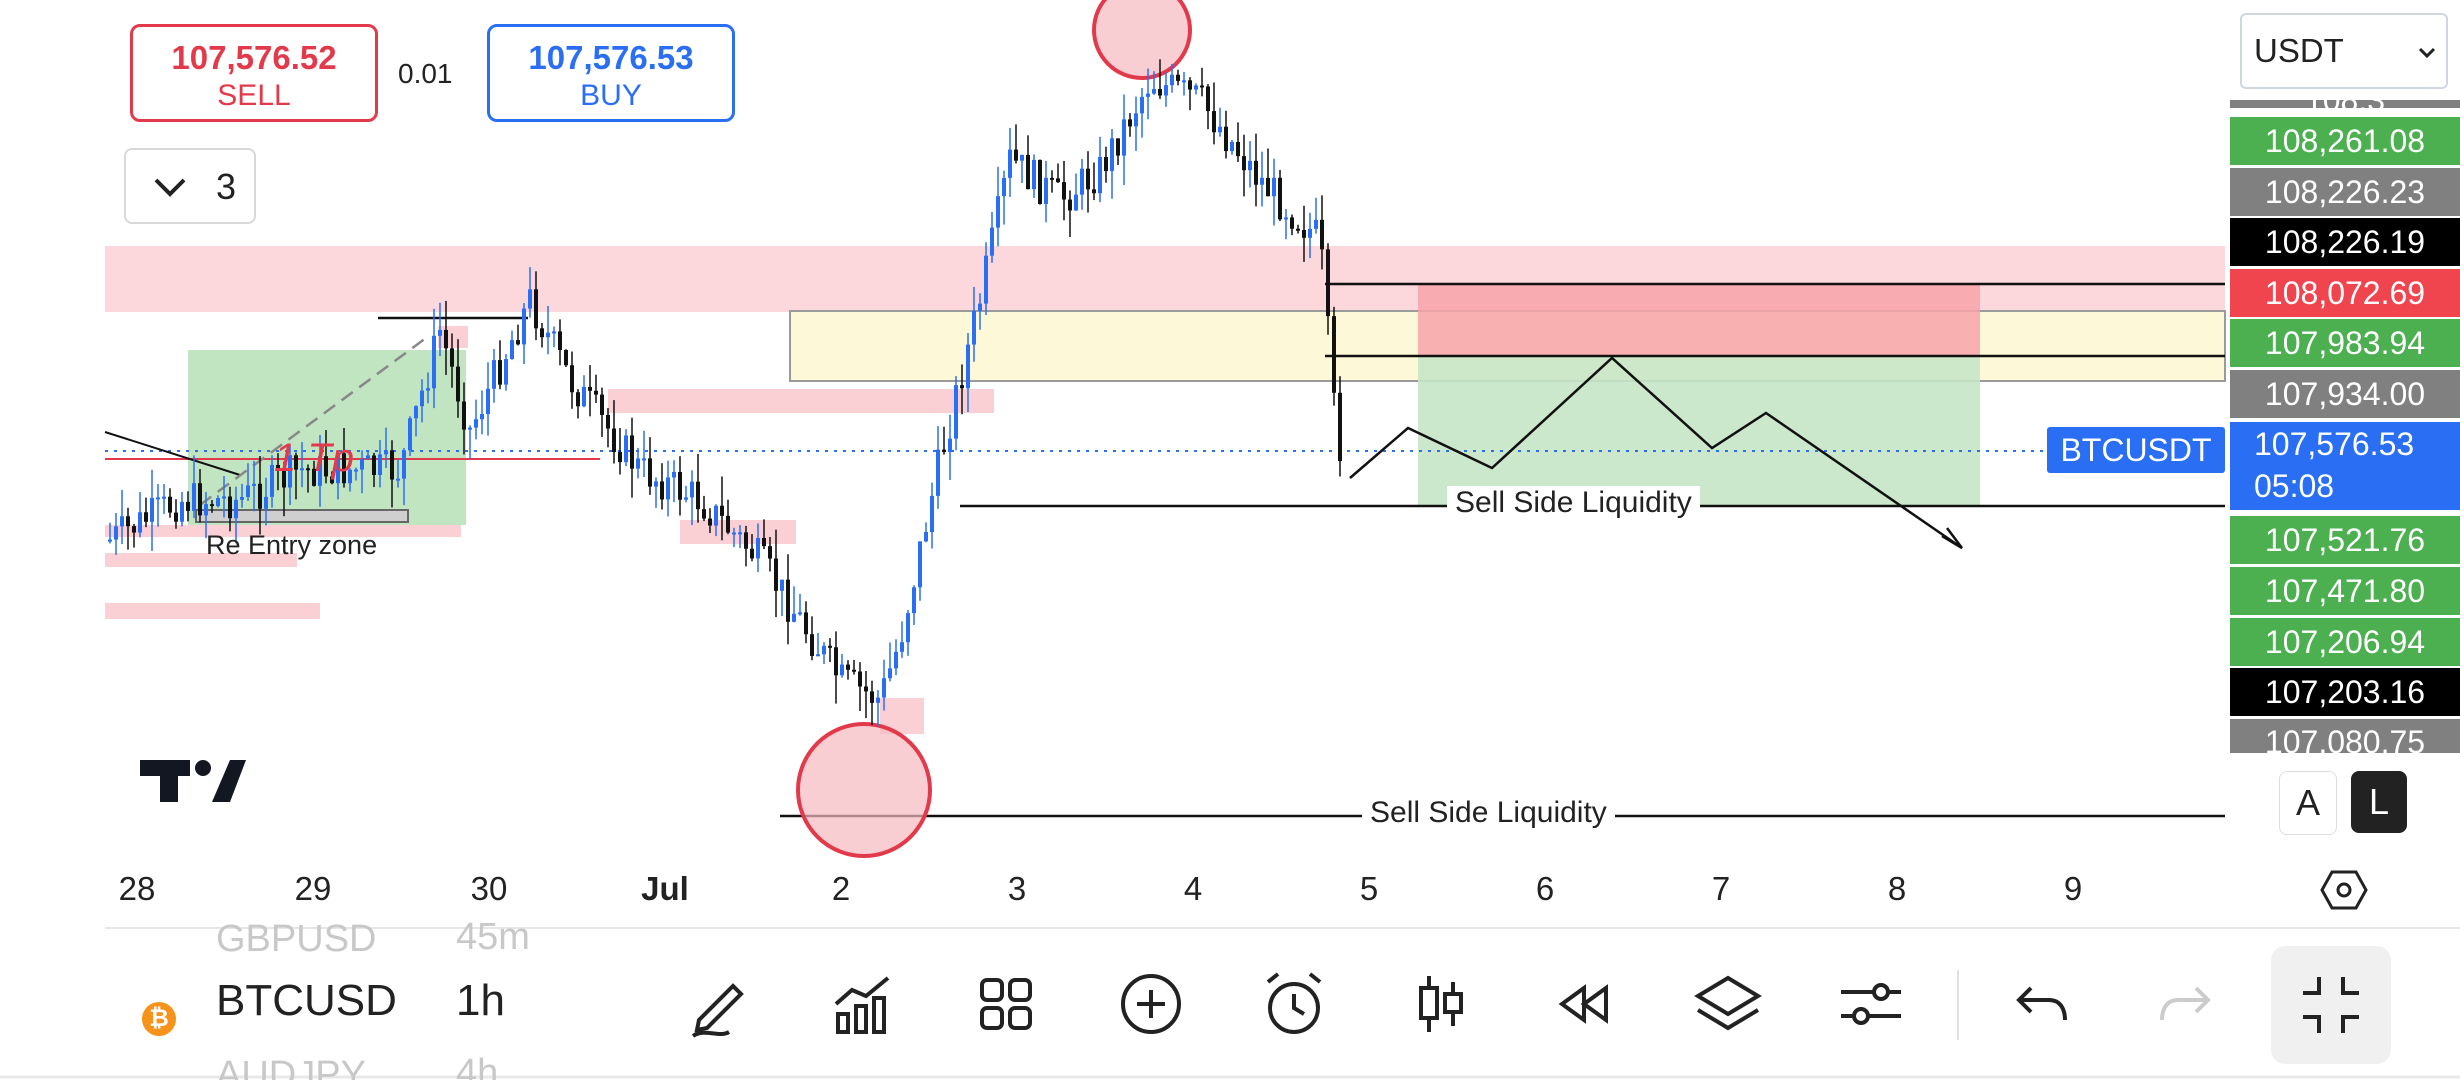  What do you see at coordinates (1584, 1004) in the screenshot?
I see `rewind-icon` at bounding box center [1584, 1004].